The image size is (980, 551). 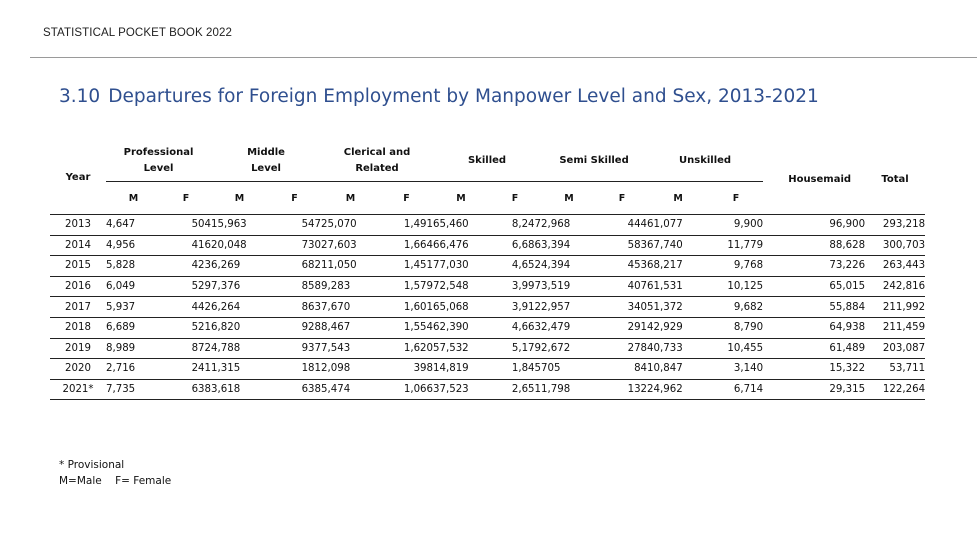 What do you see at coordinates (895, 369) in the screenshot?
I see `total-cell: 53,711` at bounding box center [895, 369].